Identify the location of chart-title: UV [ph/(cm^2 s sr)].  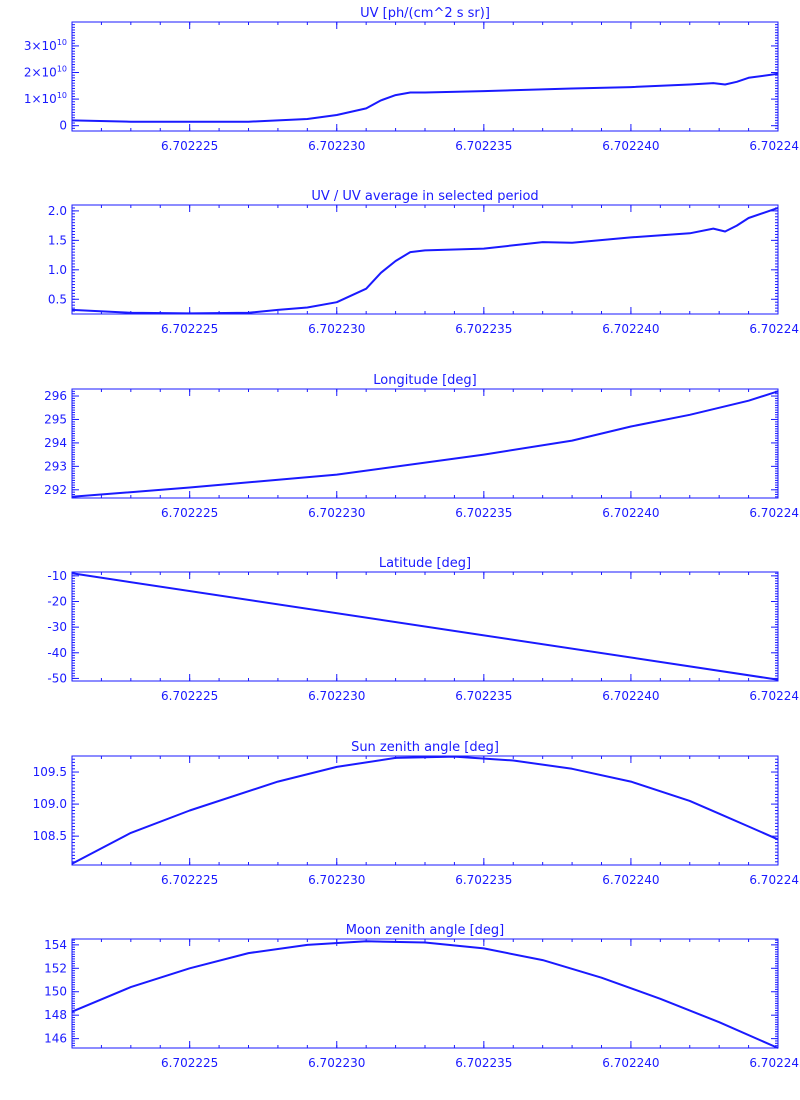
(425, 13).